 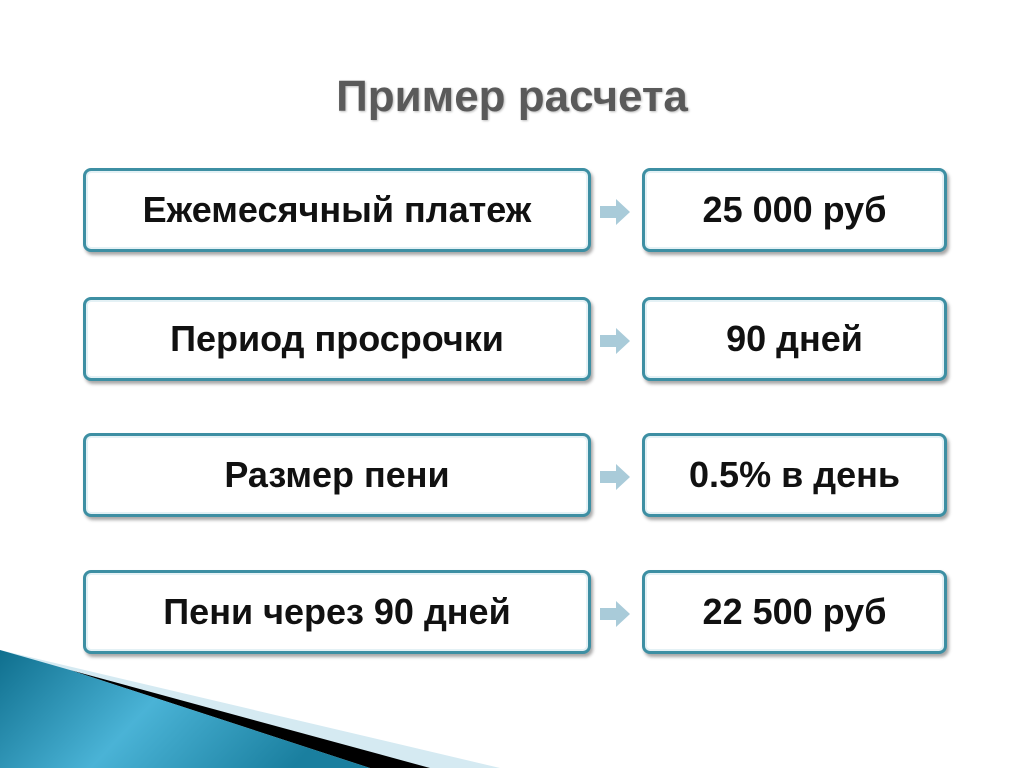 What do you see at coordinates (794, 339) in the screenshot?
I see `value-box-overdue-period: 90 дней` at bounding box center [794, 339].